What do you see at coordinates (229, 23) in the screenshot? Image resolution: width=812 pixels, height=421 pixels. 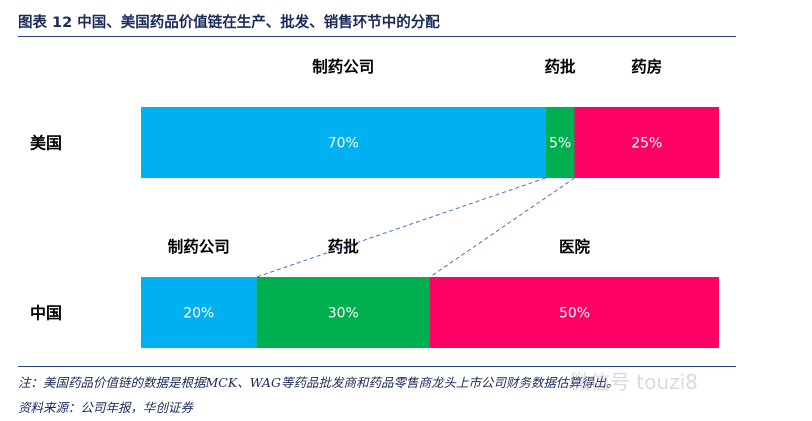 I see `figure-title: 图表 12 中国、美国药品价值链在生产、批发、销售环节中的分配` at bounding box center [229, 23].